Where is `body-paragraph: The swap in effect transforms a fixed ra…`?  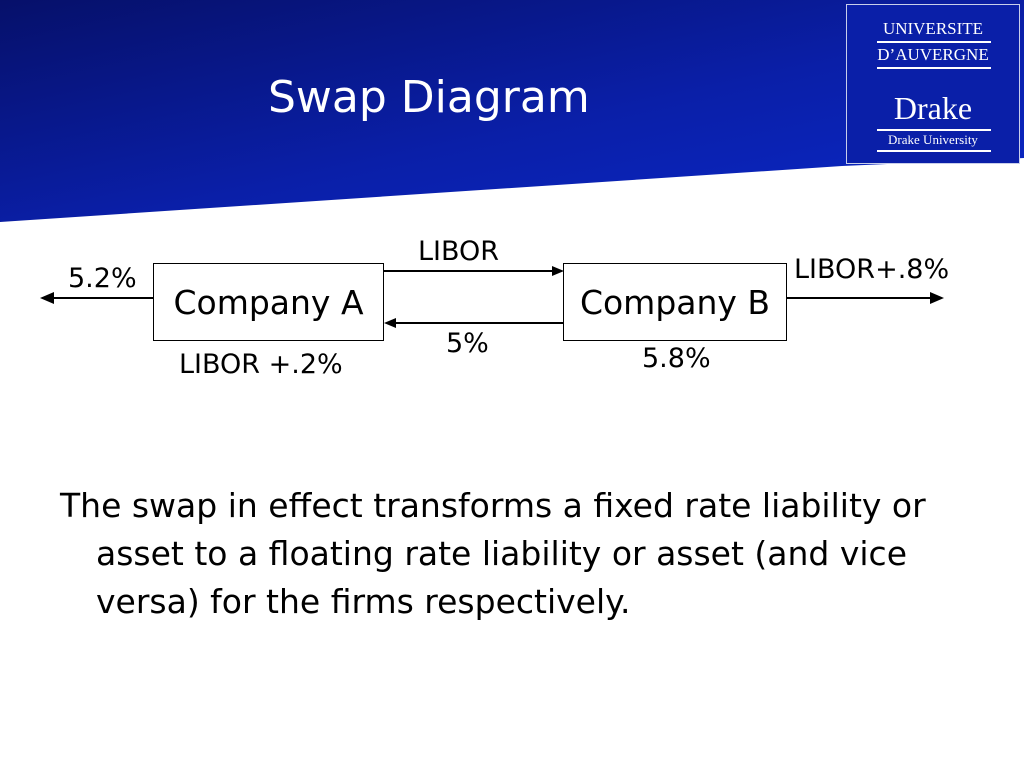
body-paragraph: The swap in effect transforms a fixed ra… is located at coordinates (493, 553).